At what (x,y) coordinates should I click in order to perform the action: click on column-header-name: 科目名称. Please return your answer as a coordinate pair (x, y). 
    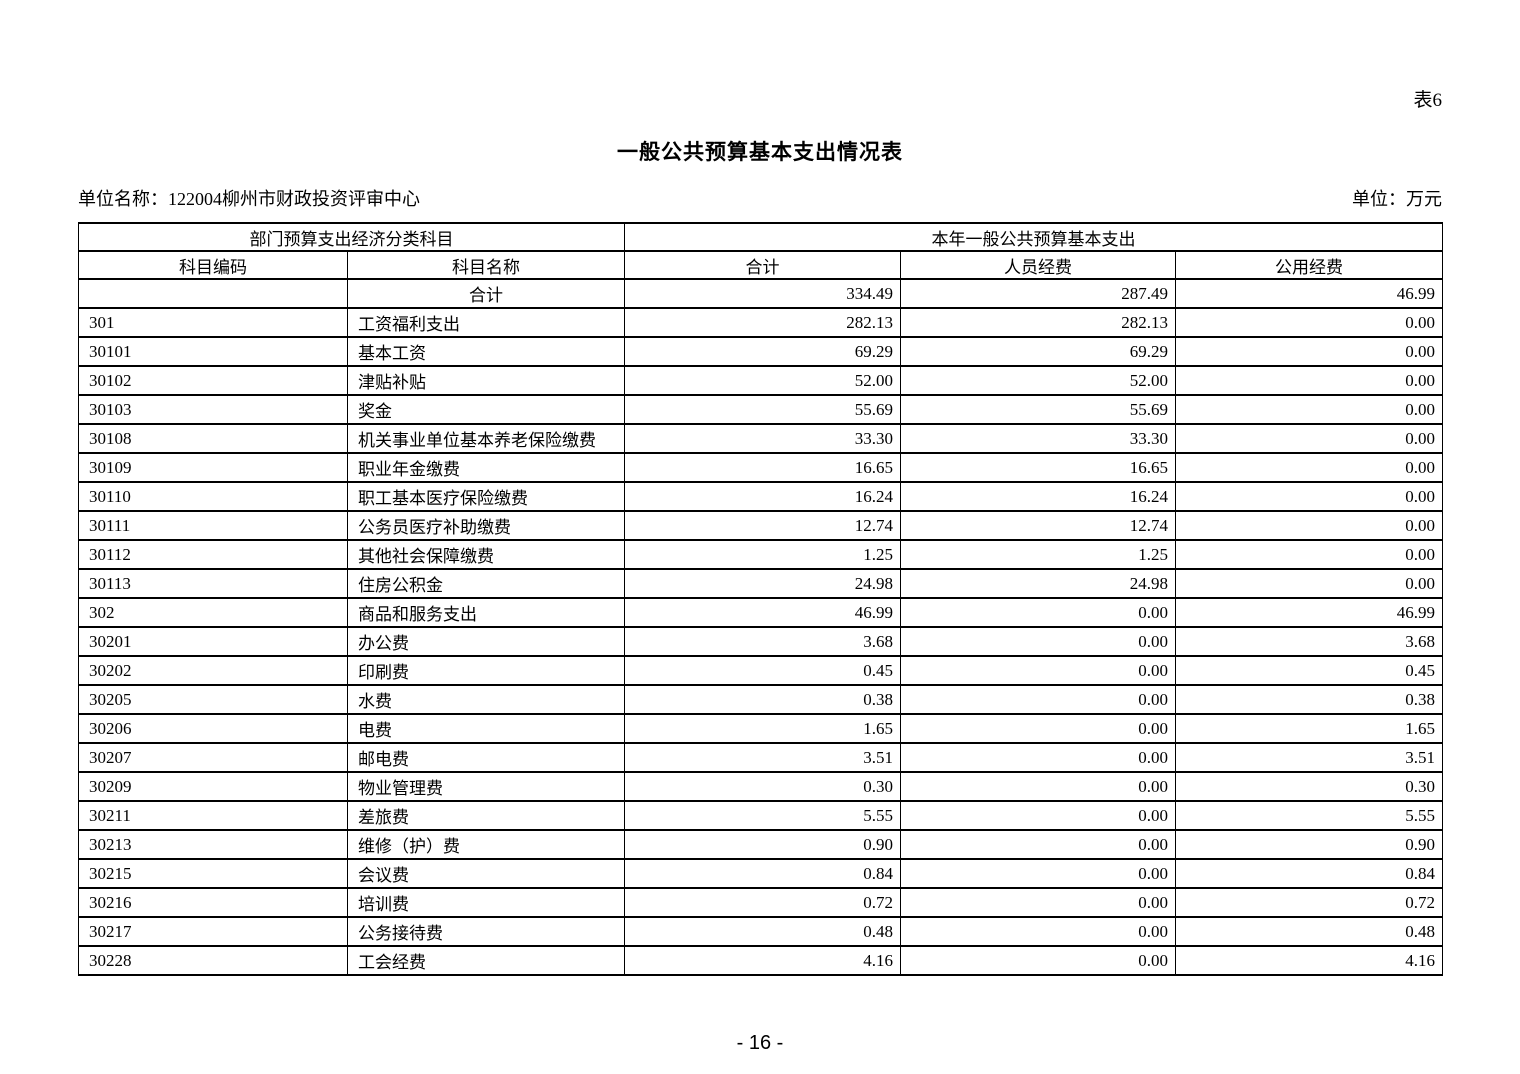
    Looking at the image, I should click on (486, 265).